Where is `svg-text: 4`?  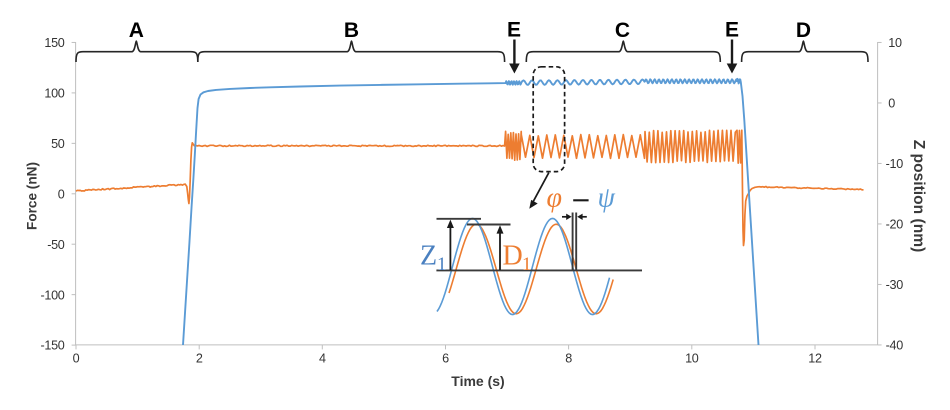
svg-text: 4 is located at coordinates (322, 359).